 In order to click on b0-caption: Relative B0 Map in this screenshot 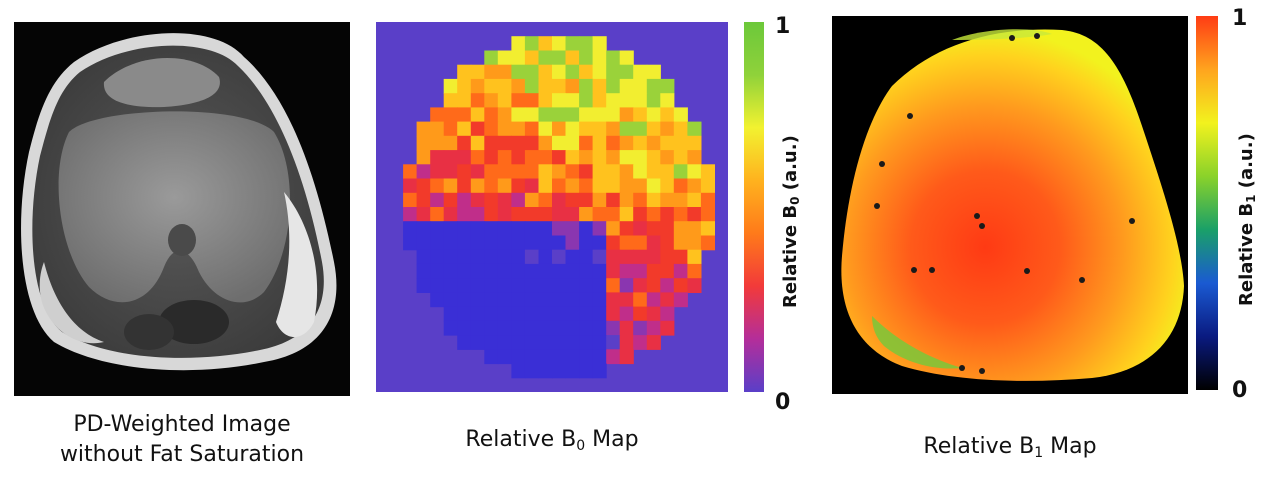, I will do `click(552, 440)`.